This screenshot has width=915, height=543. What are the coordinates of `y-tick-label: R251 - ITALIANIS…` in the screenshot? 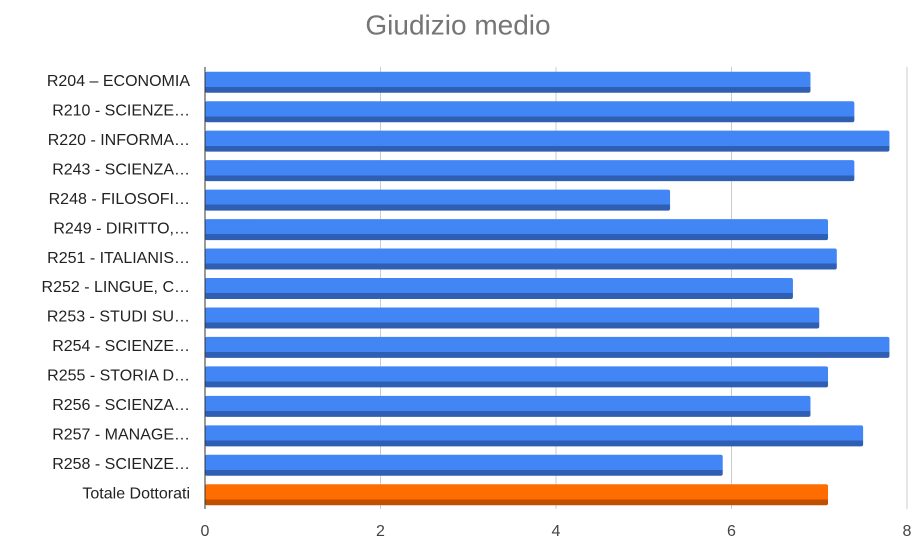 It's located at (118, 258).